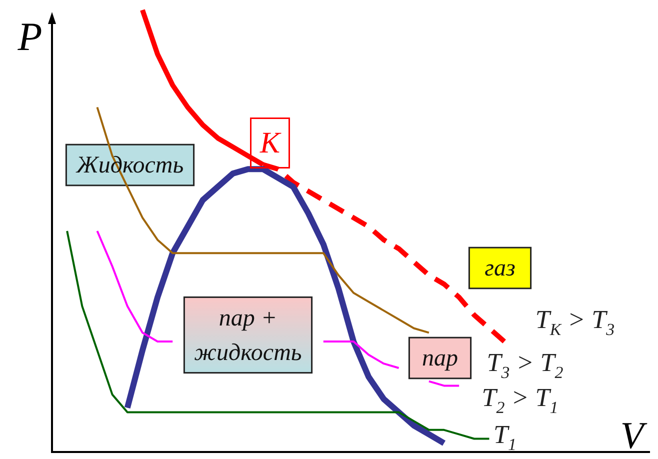 This screenshot has width=658, height=459. Describe the element at coordinates (520, 400) in the screenshot. I see `annotation: T$_{2}$ > T$_{1}$` at that location.